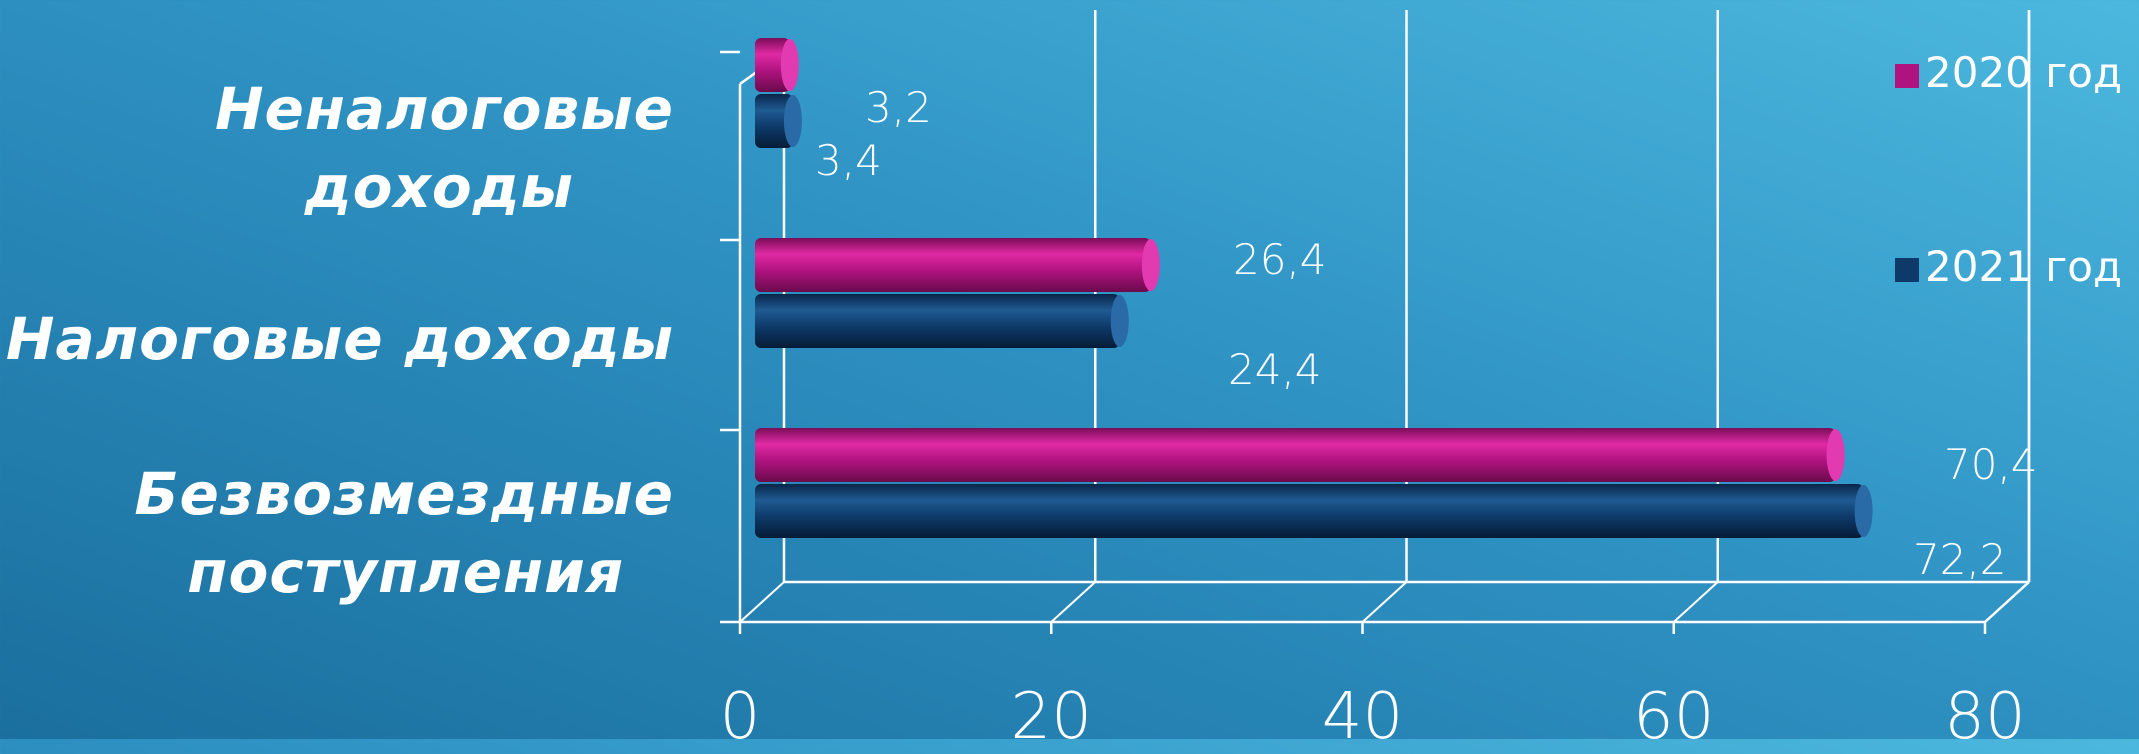 The image size is (2139, 754). I want to click on legend-item-2020: 2020 год, so click(2008, 72).